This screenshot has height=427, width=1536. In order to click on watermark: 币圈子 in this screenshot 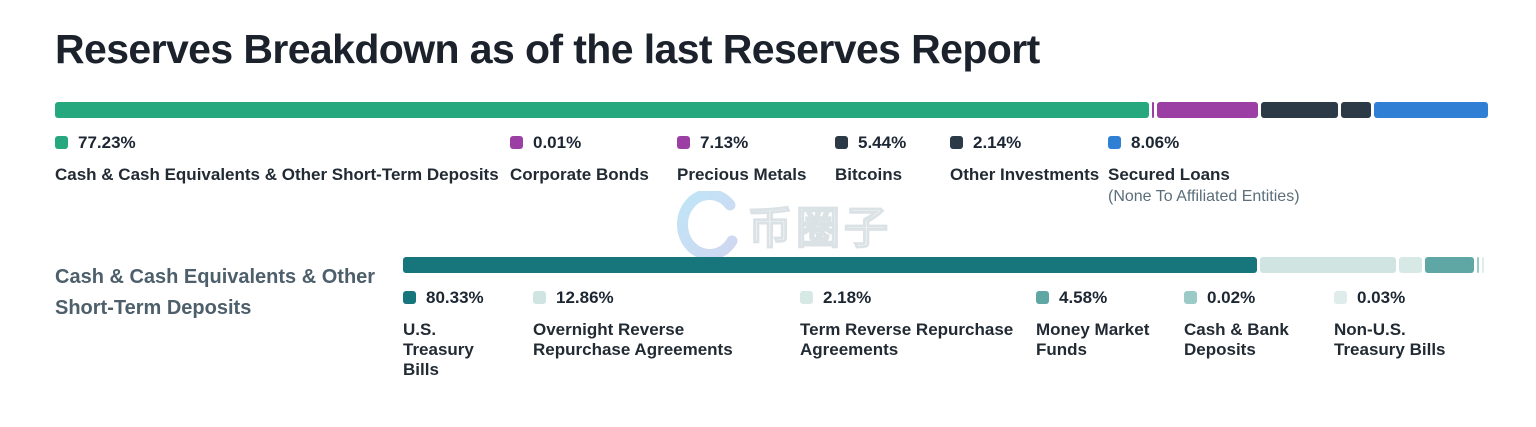, I will do `click(780, 224)`.